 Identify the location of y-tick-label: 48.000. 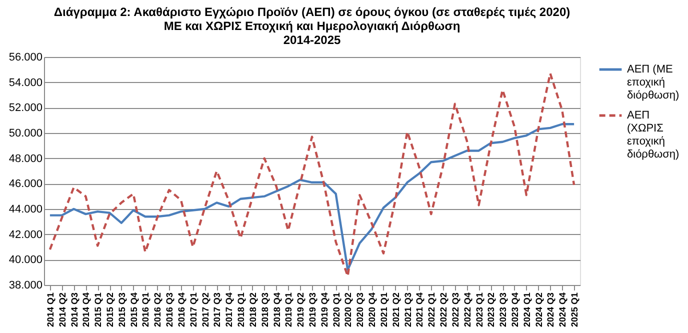
(25, 158).